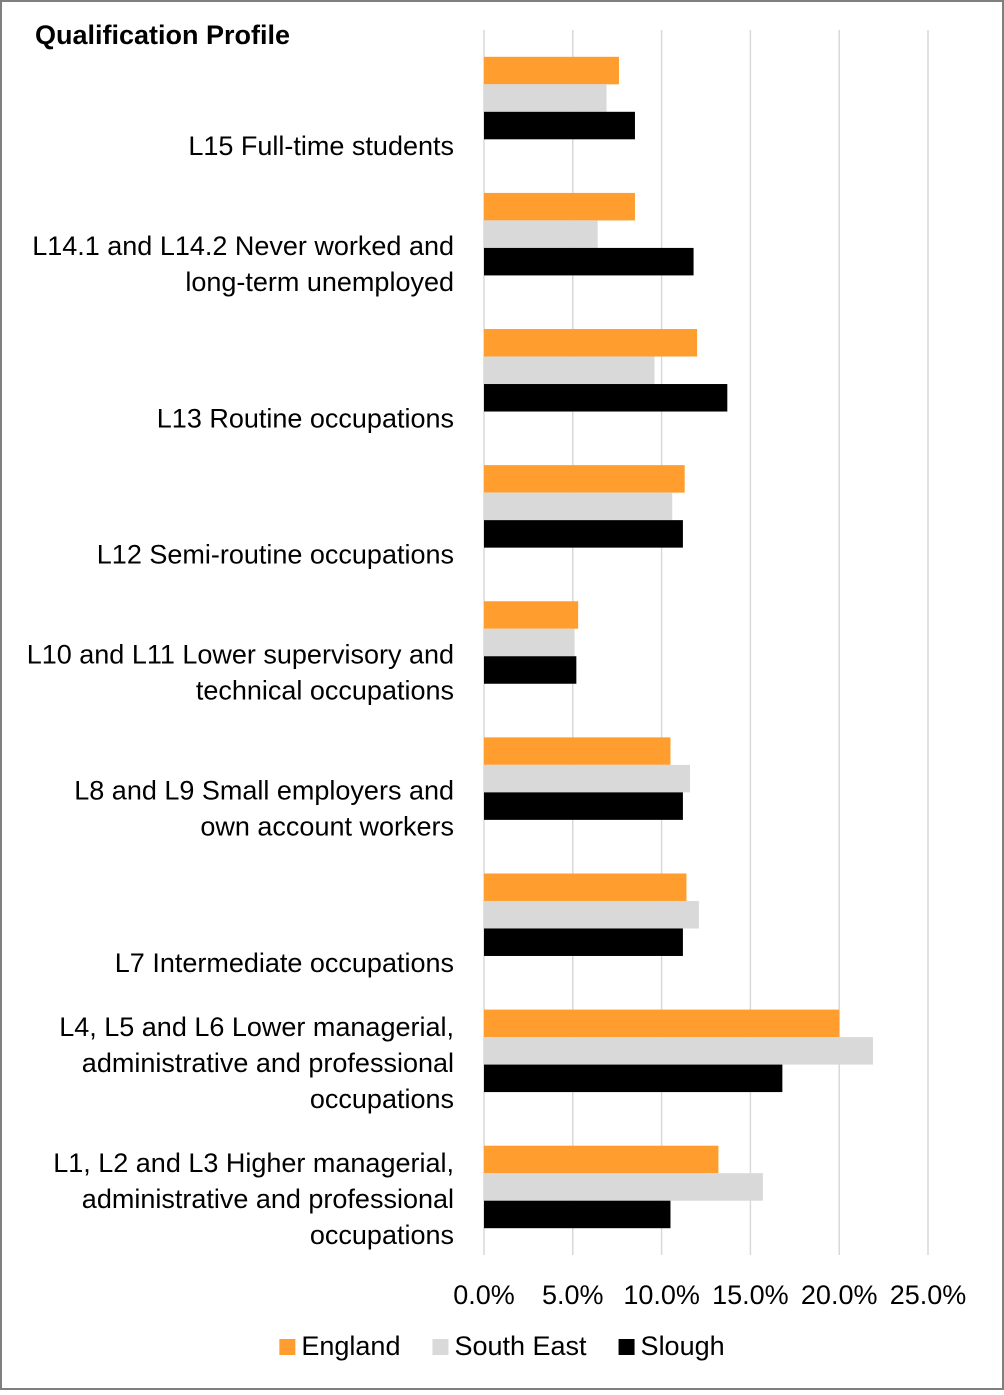 The height and width of the screenshot is (1395, 1004). What do you see at coordinates (573, 1295) in the screenshot?
I see `x-tick-label: 5.0%` at bounding box center [573, 1295].